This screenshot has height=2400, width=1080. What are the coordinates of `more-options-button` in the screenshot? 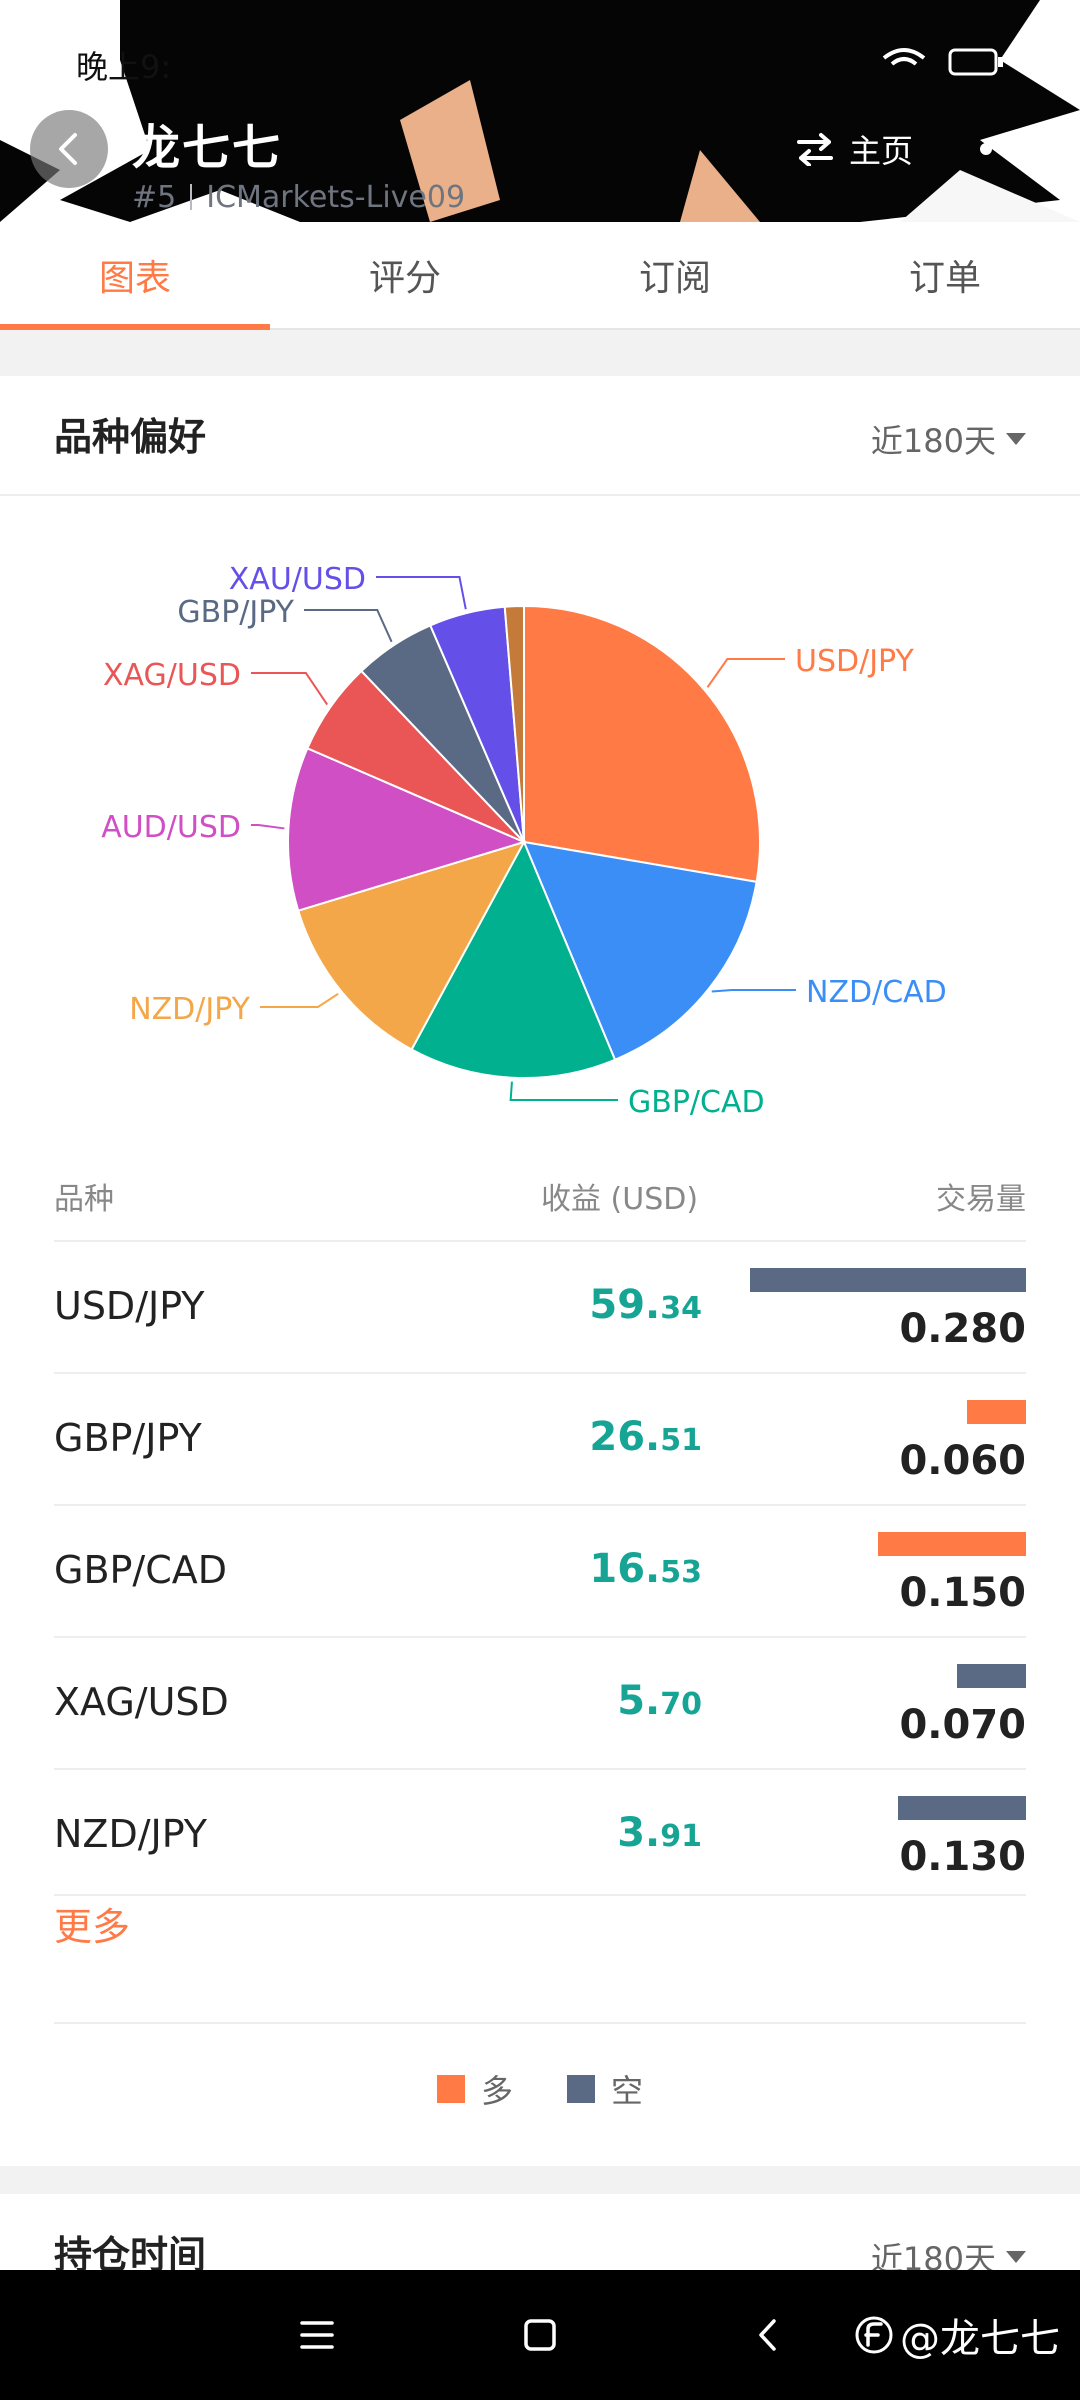 It's located at (1010, 149).